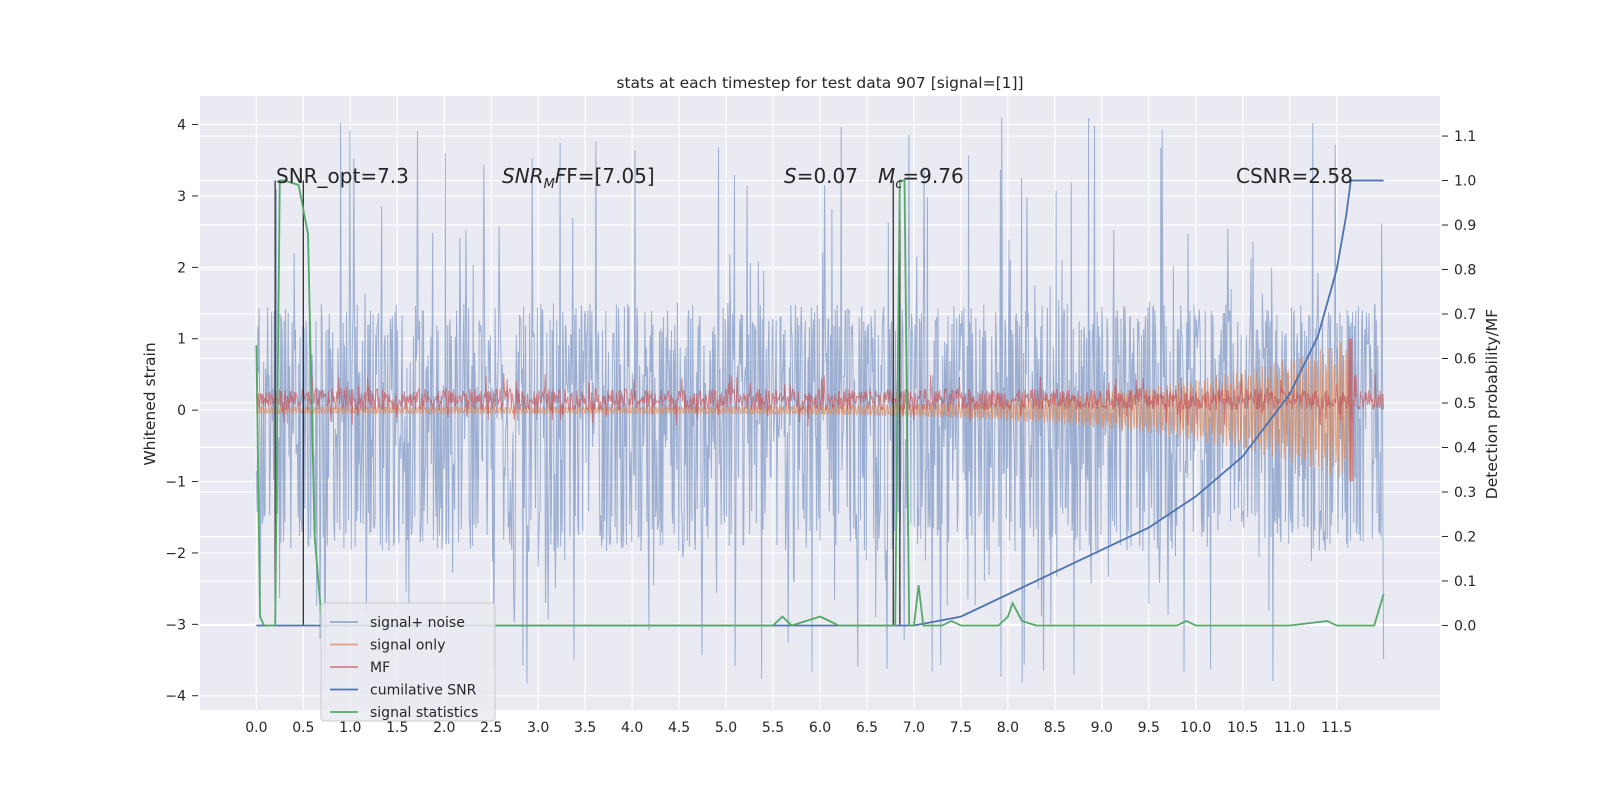 The image size is (1600, 800). Describe the element at coordinates (1465, 537) in the screenshot. I see `y2-tick-label: 0.2` at that location.